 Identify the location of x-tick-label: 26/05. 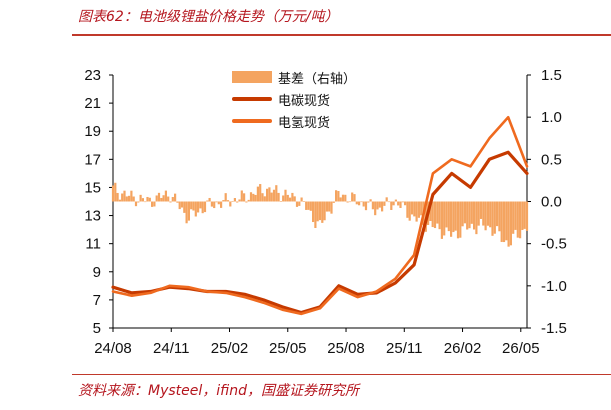
(521, 348).